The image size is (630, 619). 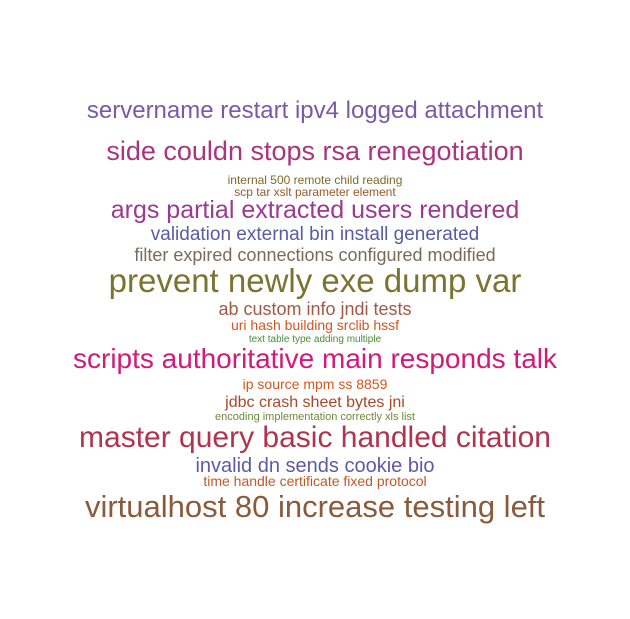 What do you see at coordinates (315, 325) in the screenshot?
I see `word-line-10: uri hash building srclib hssf` at bounding box center [315, 325].